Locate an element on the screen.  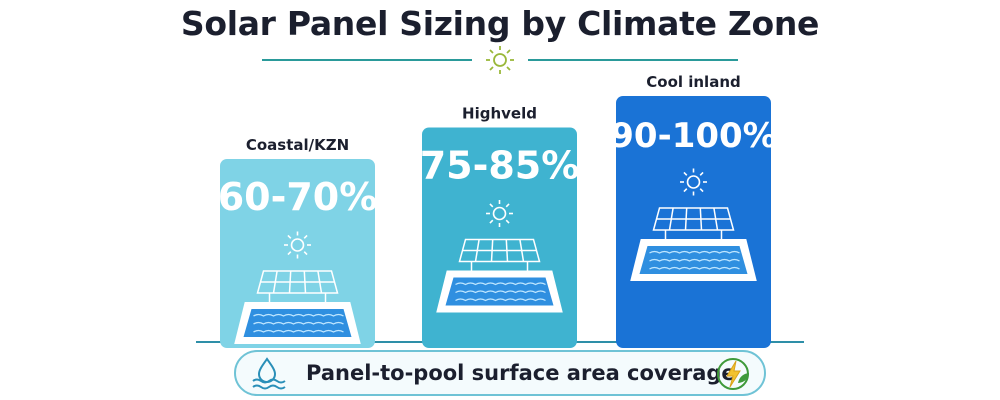
title-divider is located at coordinates (500, 60).